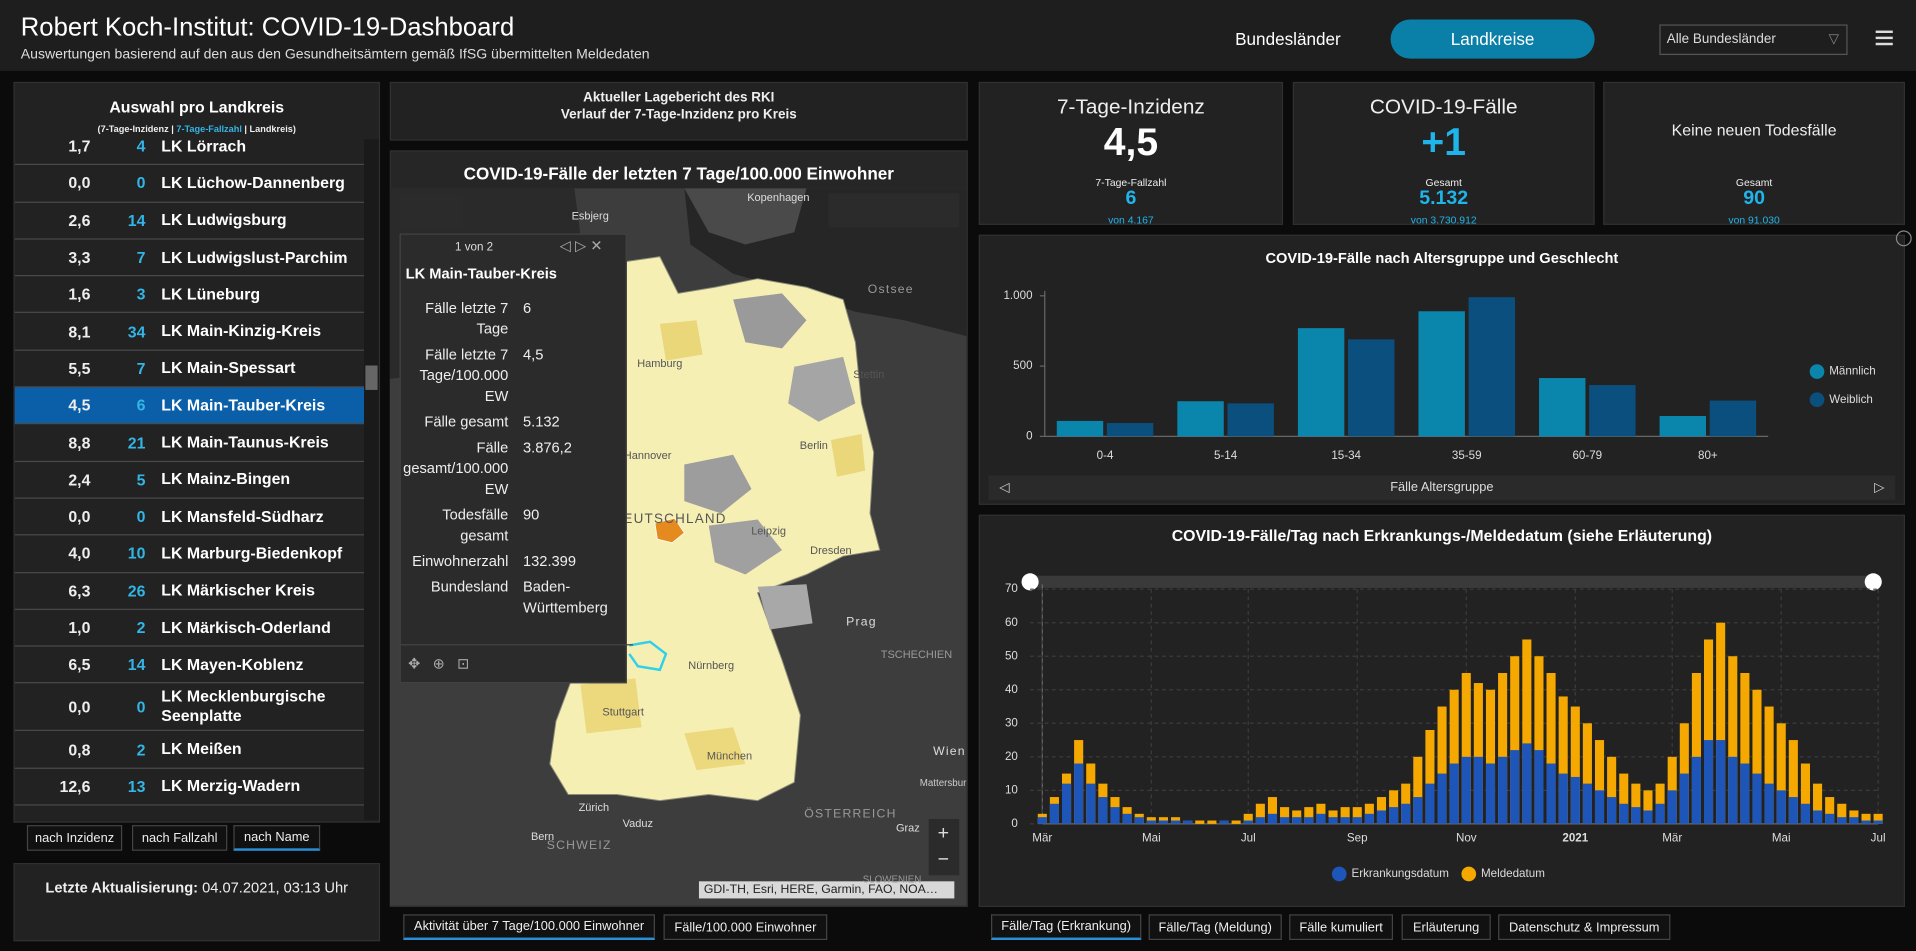 This screenshot has width=1916, height=951. I want to click on popup-field: Bundesland Baden-Württemberg, so click(513, 598).